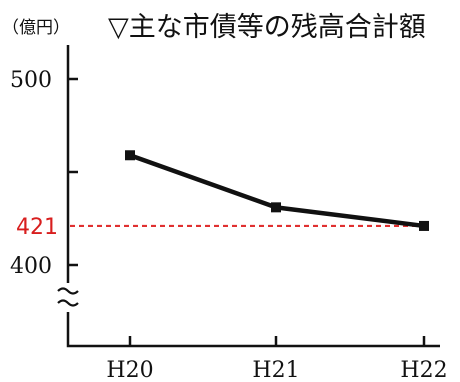 Image resolution: width=460 pixels, height=382 pixels. I want to click on x-ticks: H20 H21 H22, so click(277, 359).